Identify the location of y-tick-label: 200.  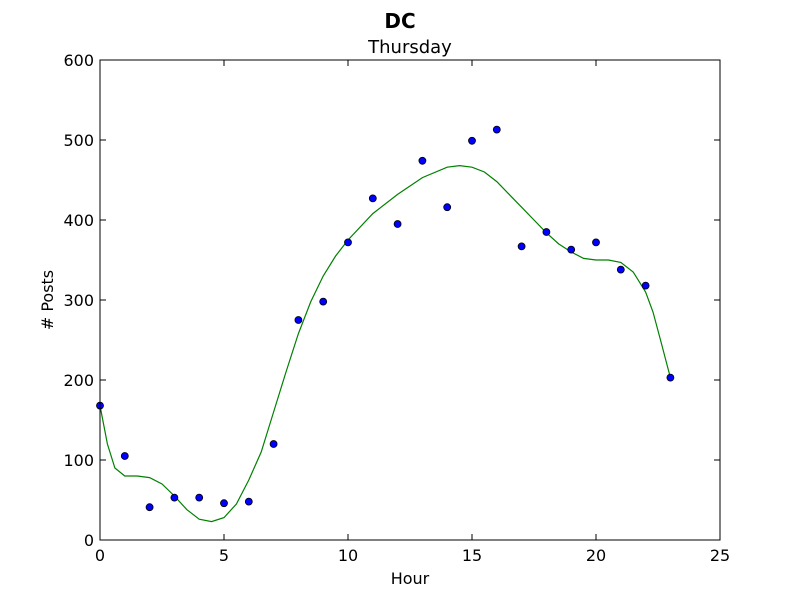
(78, 380).